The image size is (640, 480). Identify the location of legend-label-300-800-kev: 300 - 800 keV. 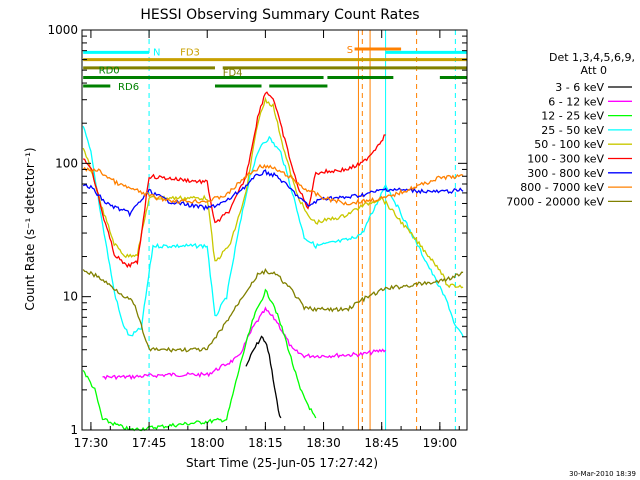
(565, 173).